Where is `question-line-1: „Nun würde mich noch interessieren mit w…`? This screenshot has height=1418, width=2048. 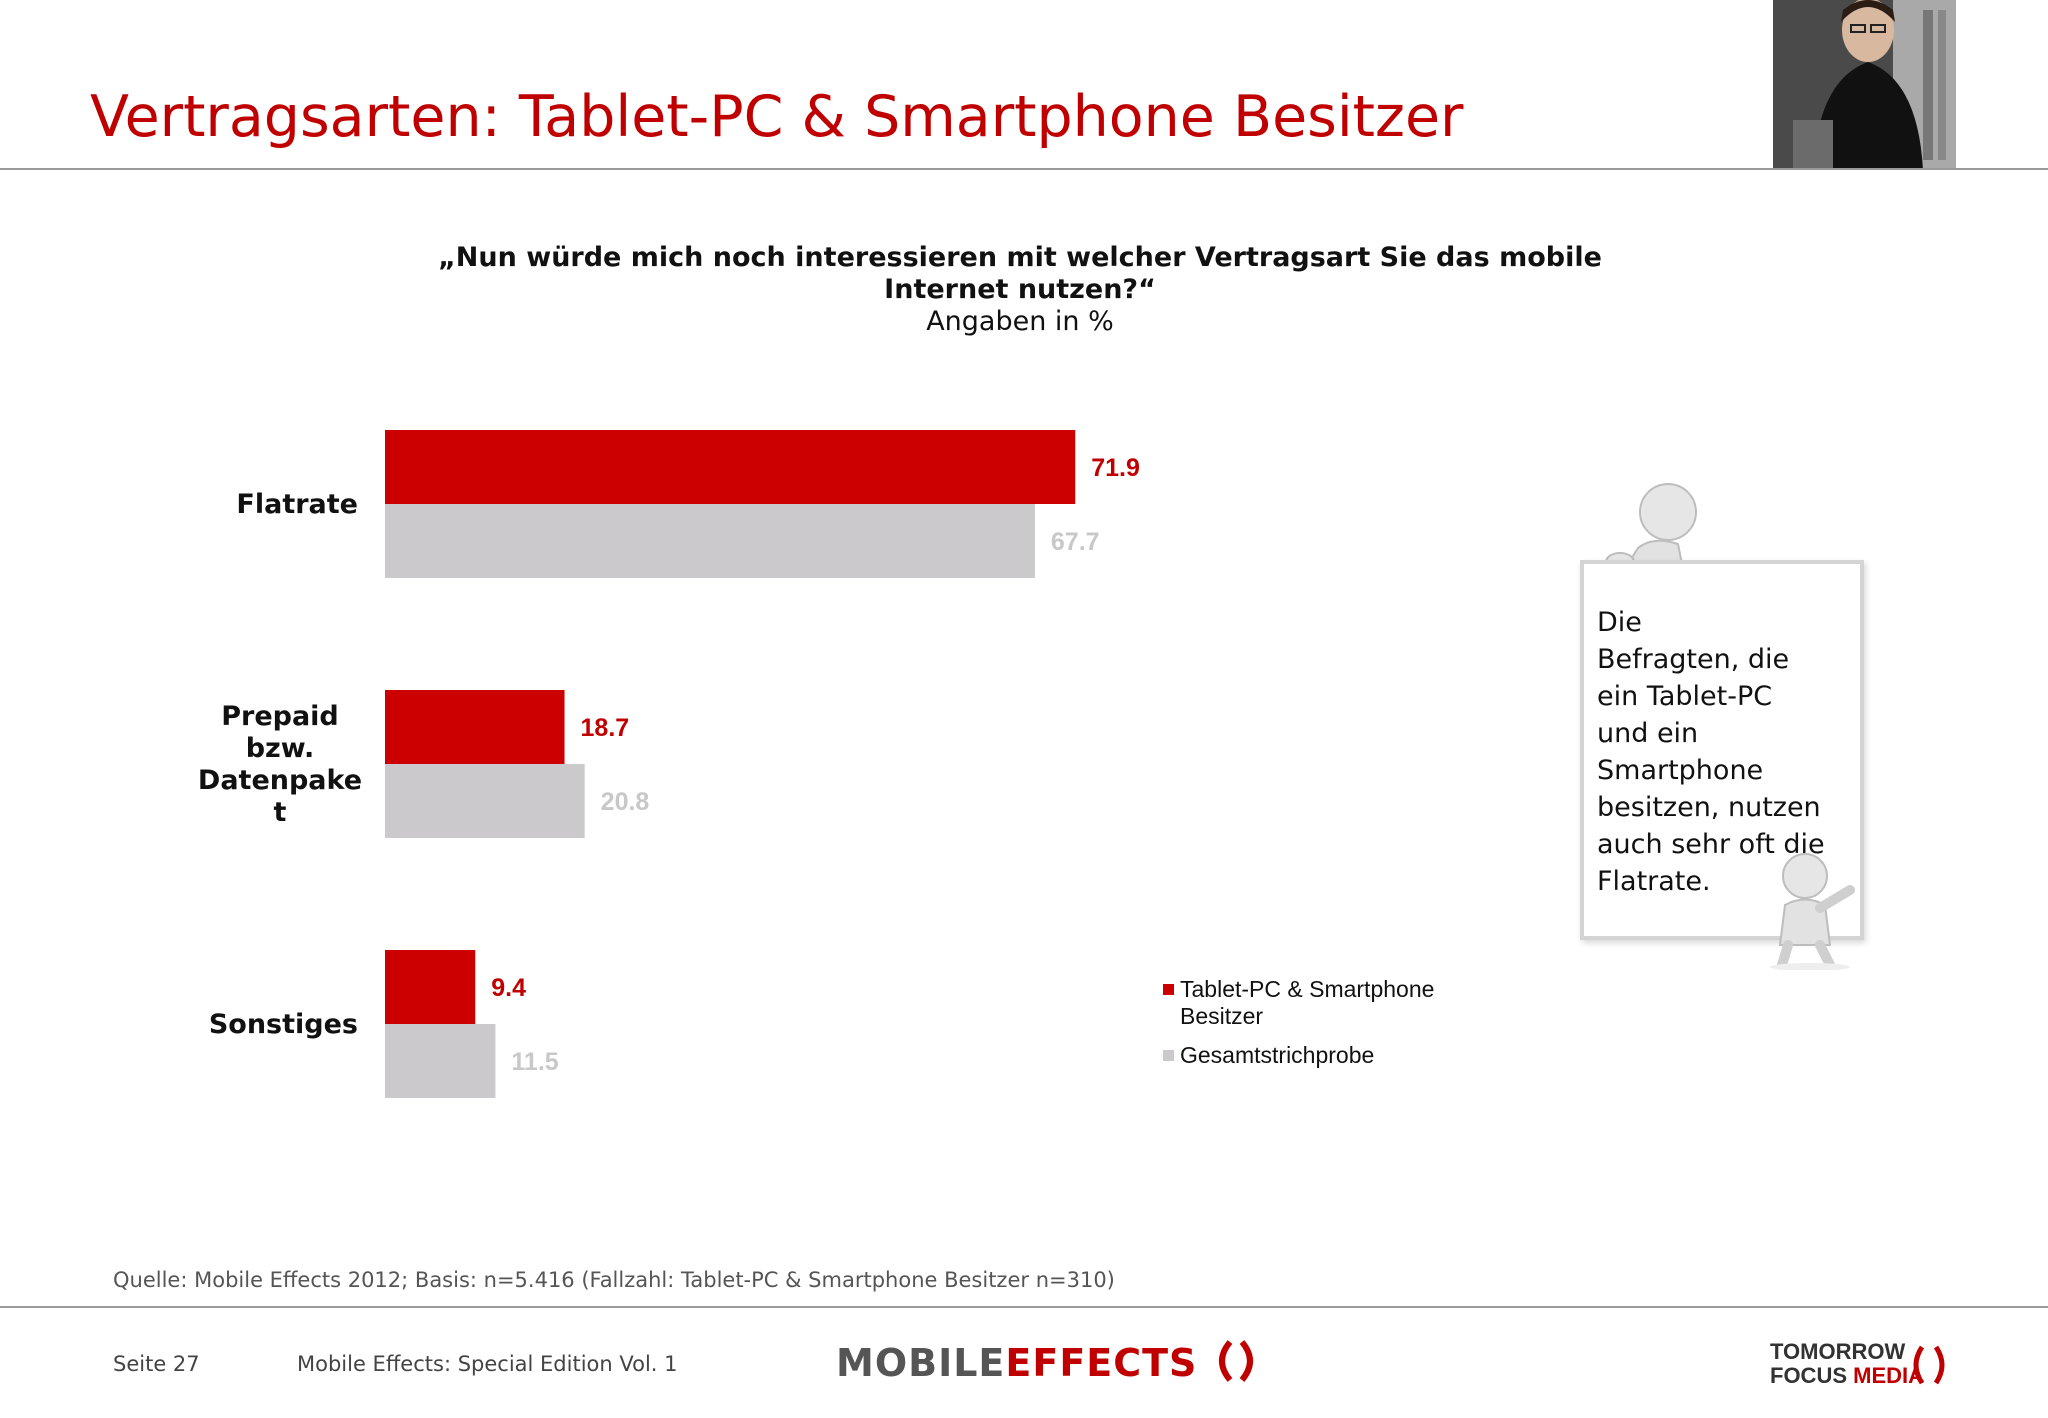
question-line-1: „Nun würde mich noch interessieren mit w… is located at coordinates (1020, 257).